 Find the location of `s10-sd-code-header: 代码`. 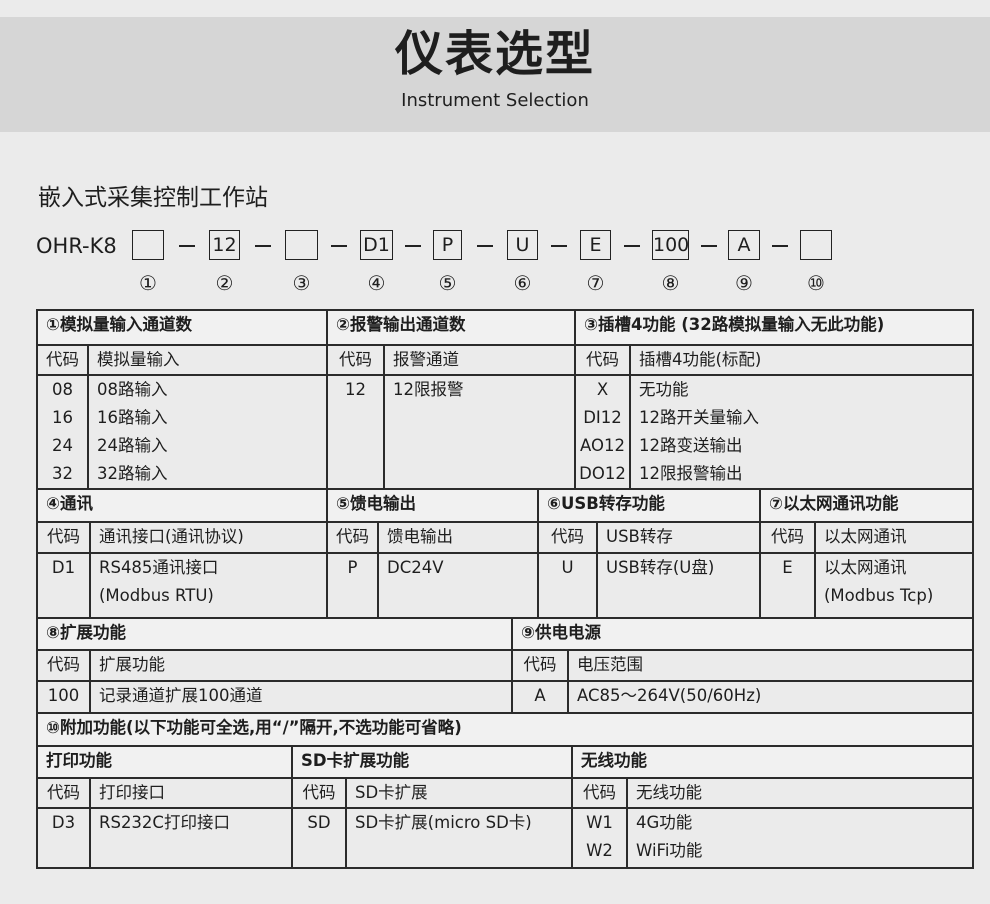

s10-sd-code-header: 代码 is located at coordinates (319, 793).